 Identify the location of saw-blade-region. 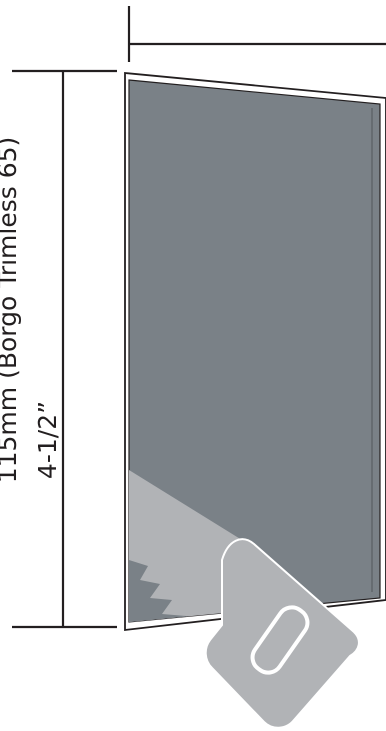
(214, 546).